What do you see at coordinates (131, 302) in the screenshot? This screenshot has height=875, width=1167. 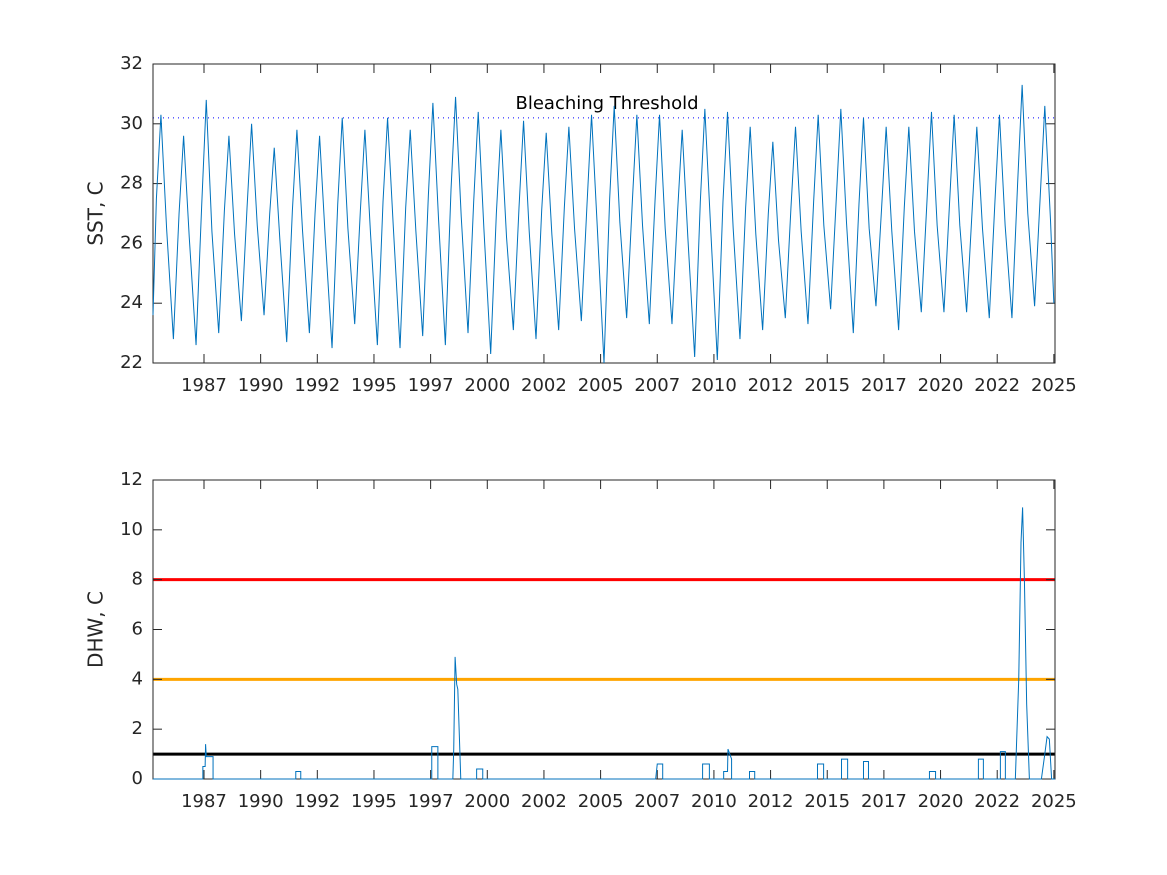 I see `y-tick-label: 24` at bounding box center [131, 302].